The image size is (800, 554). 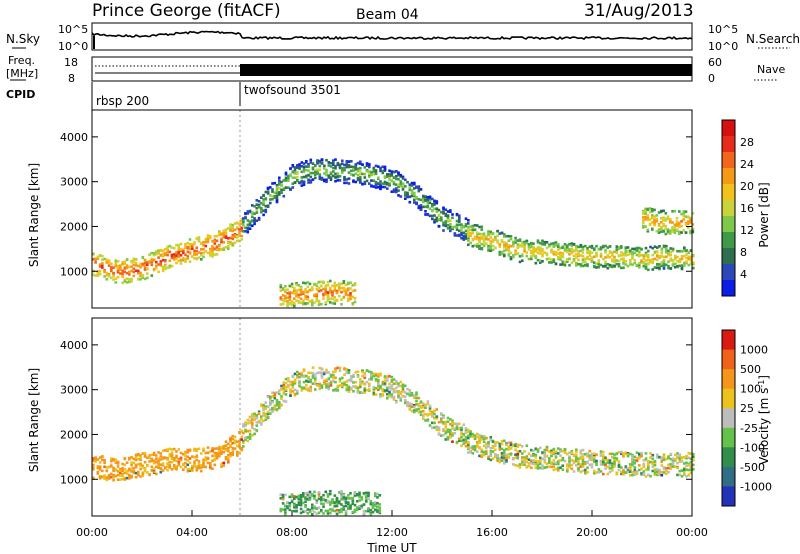 What do you see at coordinates (74, 226) in the screenshot?
I see `power-y-tick-label: 2000` at bounding box center [74, 226].